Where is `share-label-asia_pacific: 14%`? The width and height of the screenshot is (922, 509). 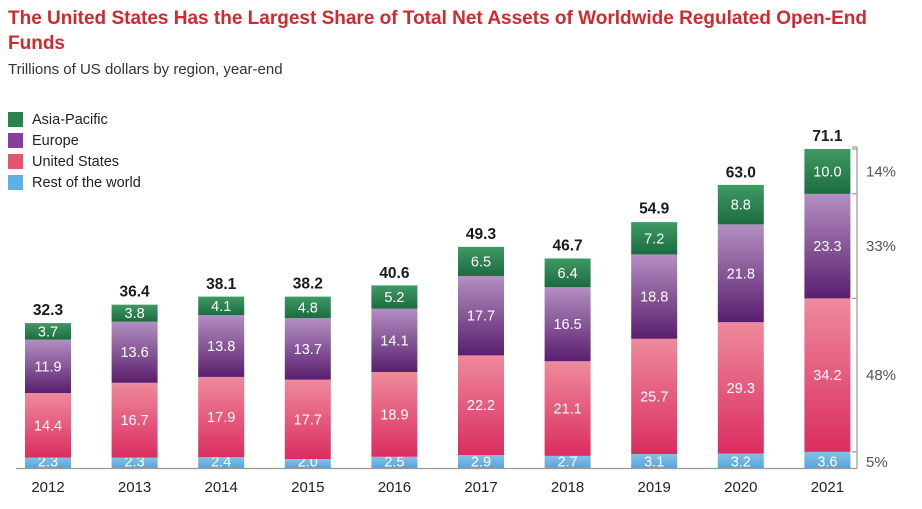
share-label-asia_pacific: 14% is located at coordinates (881, 171).